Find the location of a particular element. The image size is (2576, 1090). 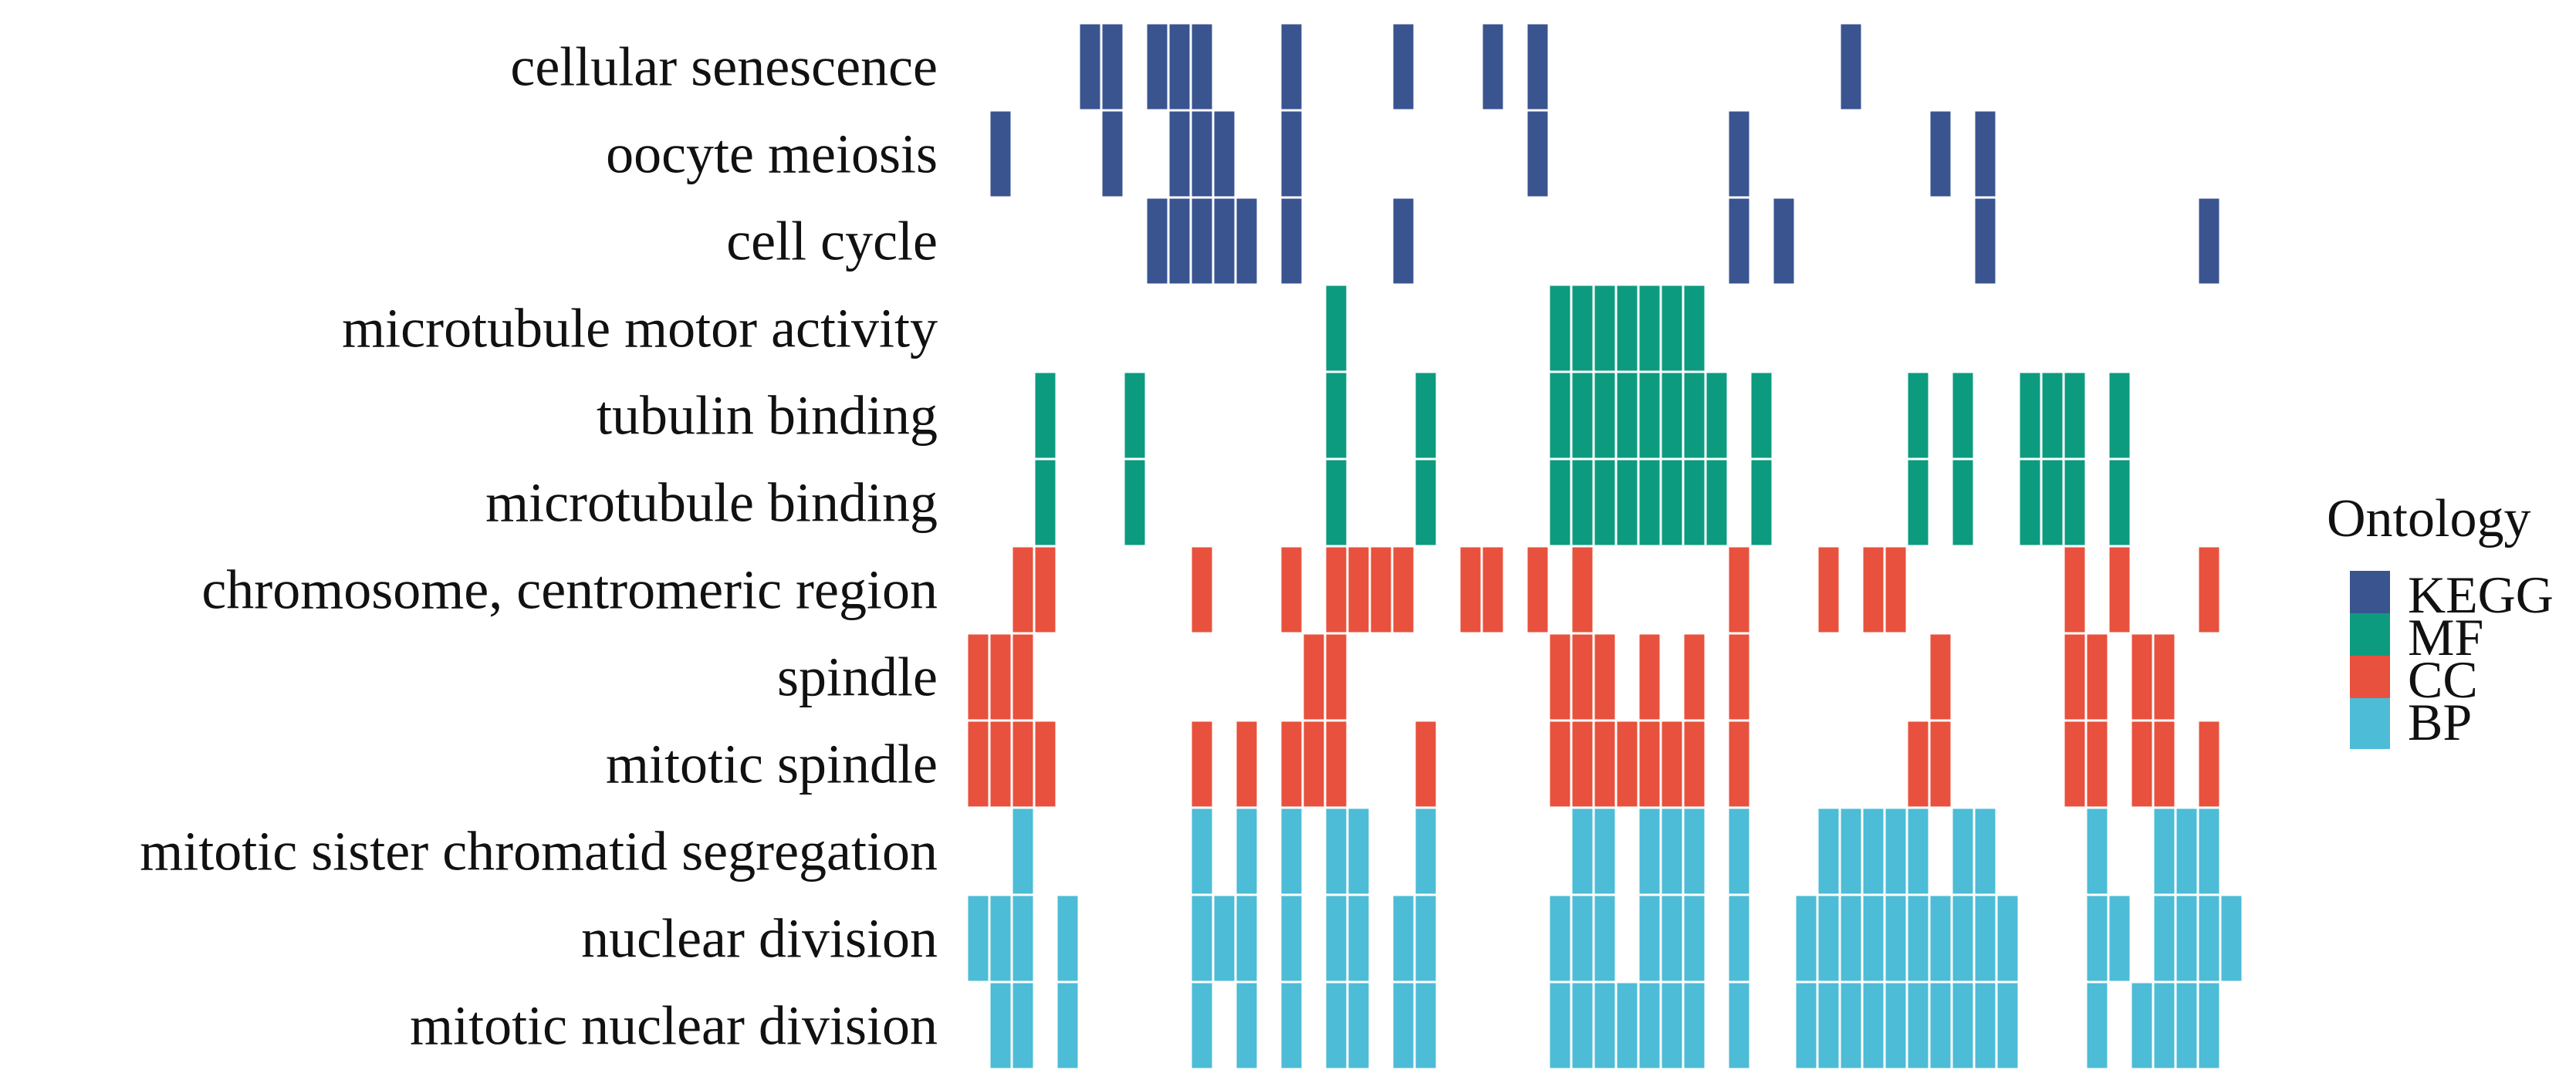

row-label-microtubule-motor-activity: microtubule motor activity is located at coordinates (640, 328).